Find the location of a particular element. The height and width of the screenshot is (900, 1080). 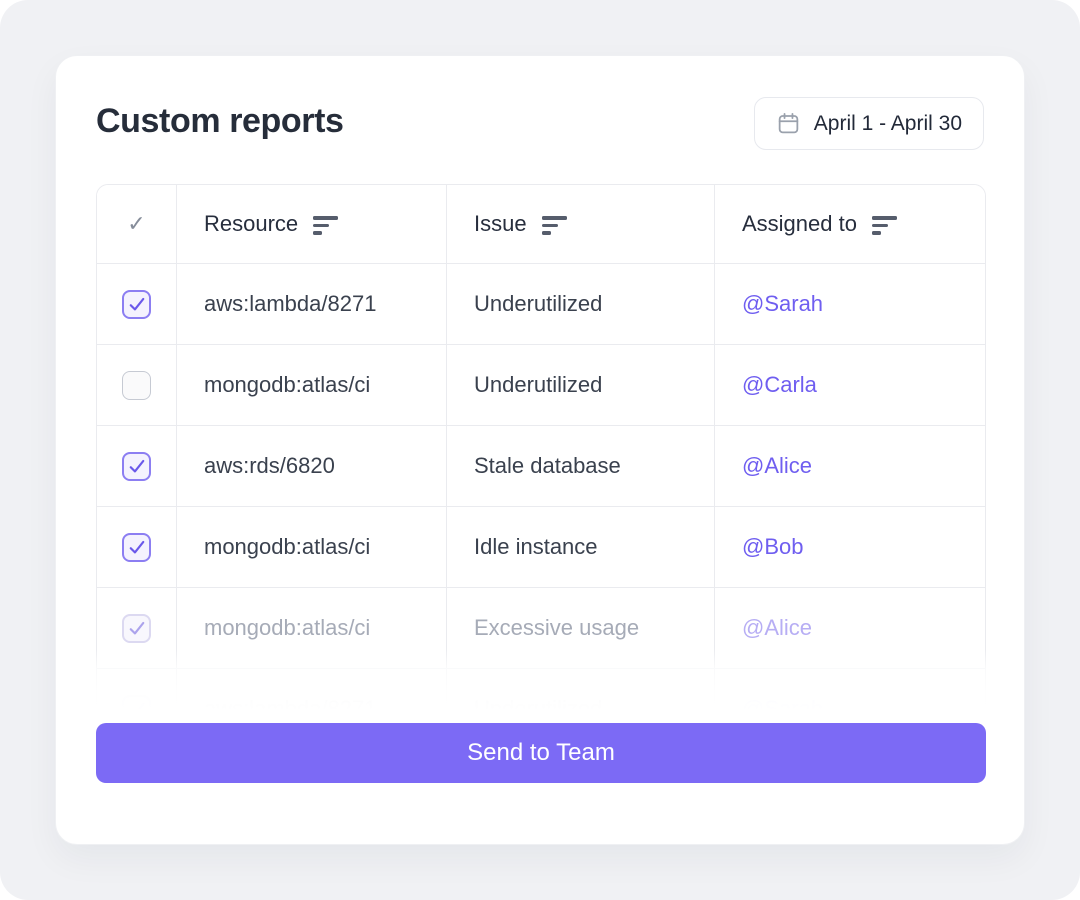

select-all-check-icon: ✓ is located at coordinates (136, 223).